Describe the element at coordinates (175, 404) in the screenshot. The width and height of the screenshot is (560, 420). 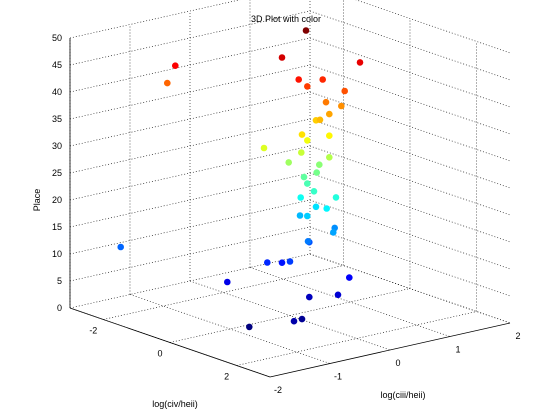
I see `x-axis-label: log(civ/heii)` at that location.